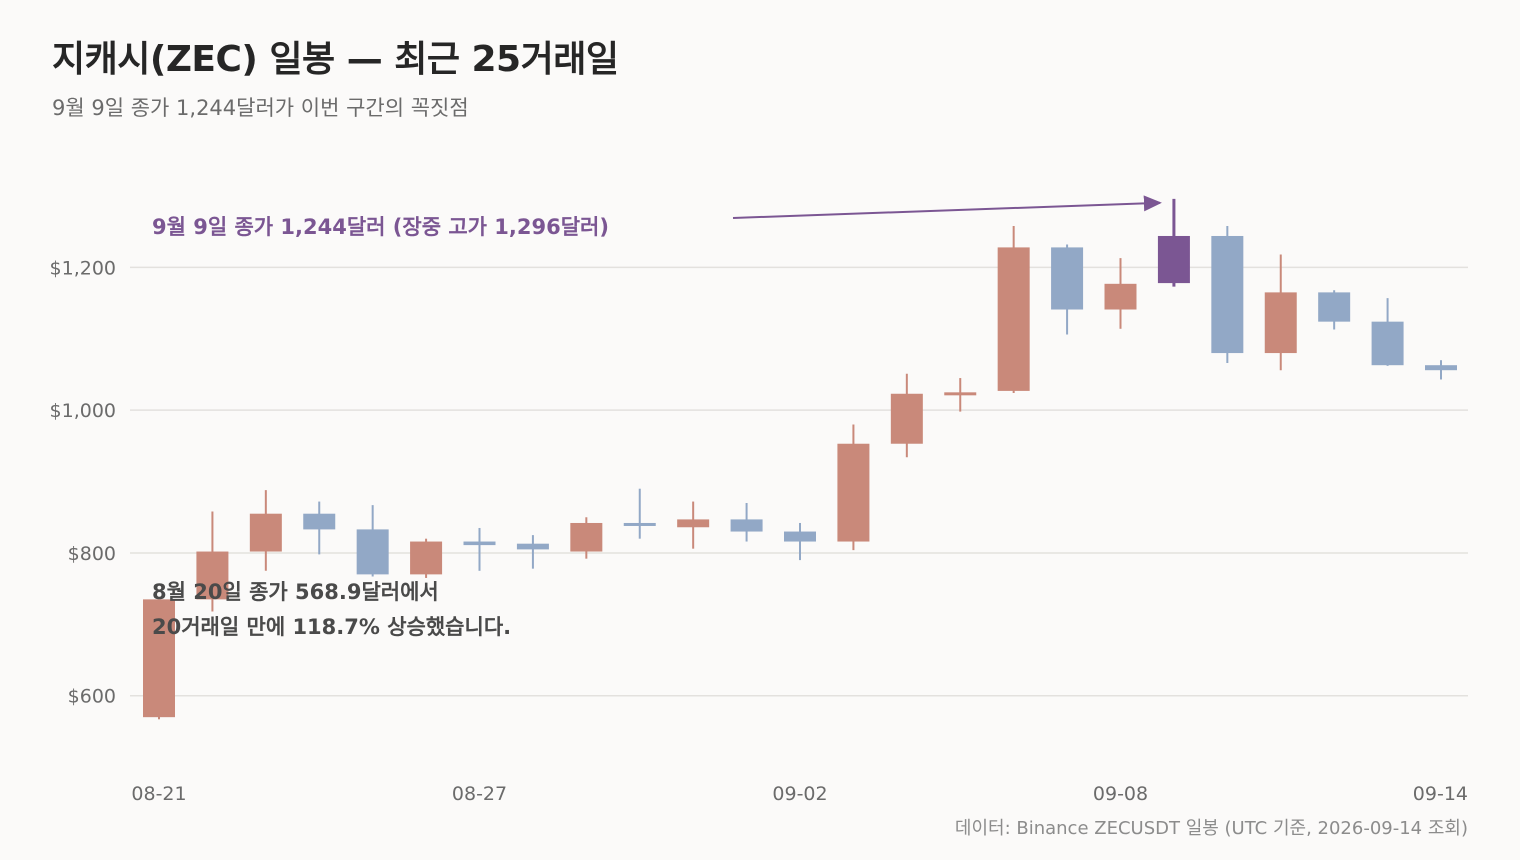 The image size is (1520, 860). I want to click on start-annotation-line-1: 8월 20일 종가 568.9달러에서, so click(295, 592).